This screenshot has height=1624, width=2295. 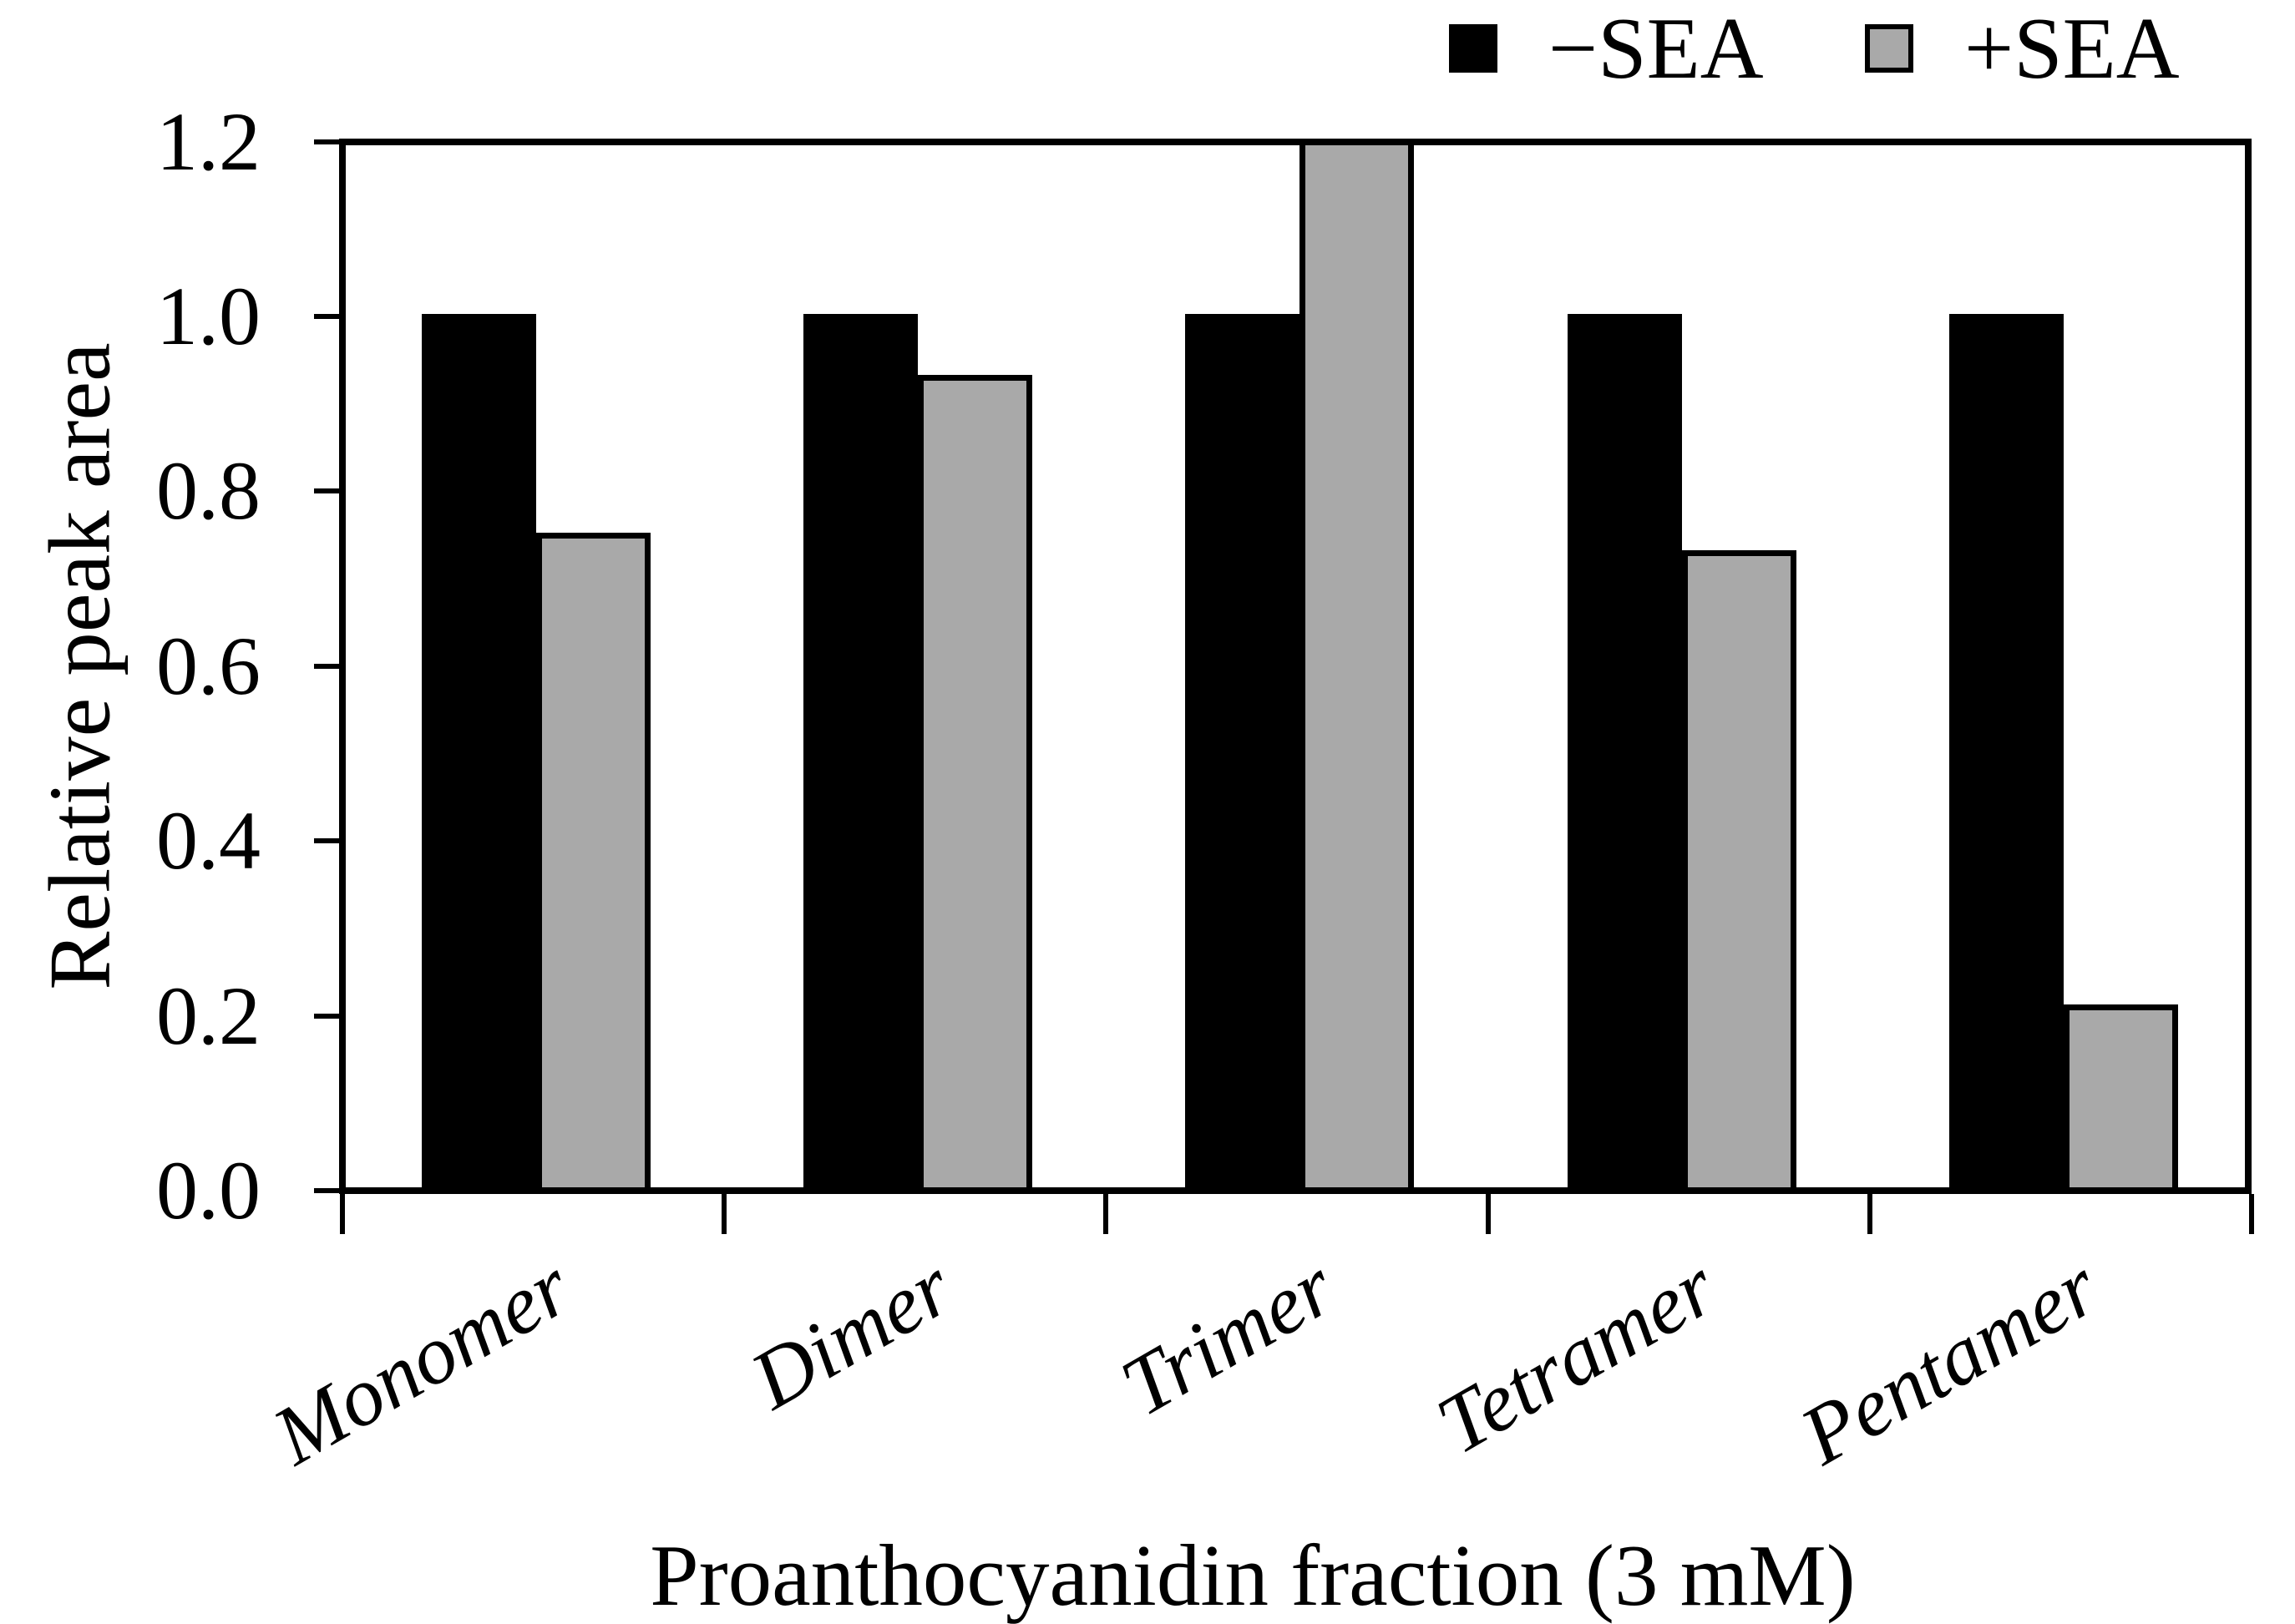 I want to click on legend-label-minus-sea: −SEA, so click(x=1656, y=48).